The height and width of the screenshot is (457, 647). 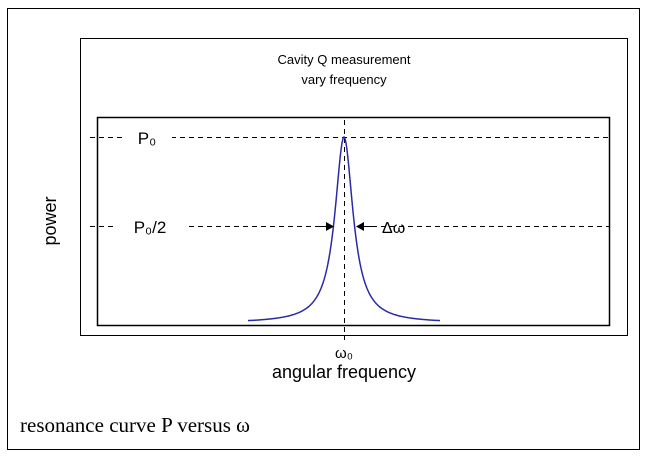 I want to click on title: Cavity Q measurement, so click(x=344, y=59).